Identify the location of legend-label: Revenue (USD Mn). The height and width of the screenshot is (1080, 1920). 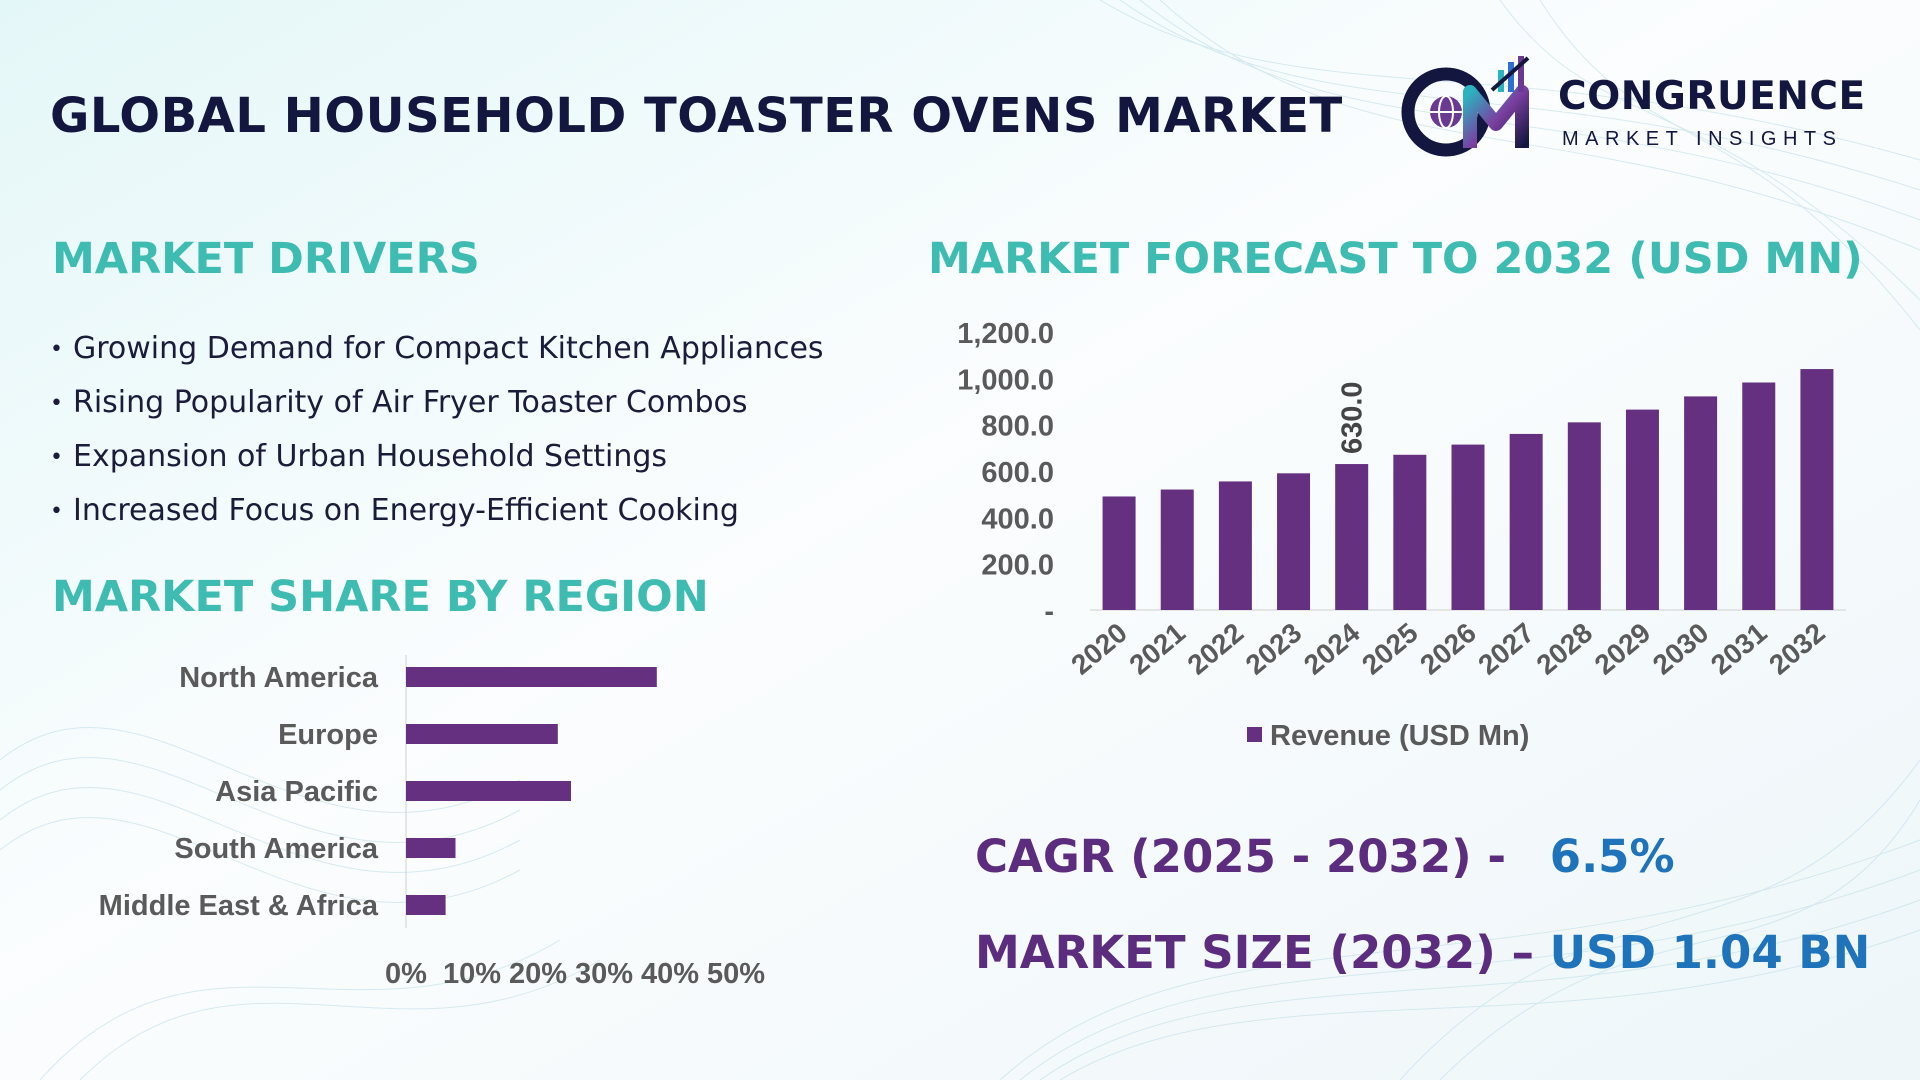
(1399, 736).